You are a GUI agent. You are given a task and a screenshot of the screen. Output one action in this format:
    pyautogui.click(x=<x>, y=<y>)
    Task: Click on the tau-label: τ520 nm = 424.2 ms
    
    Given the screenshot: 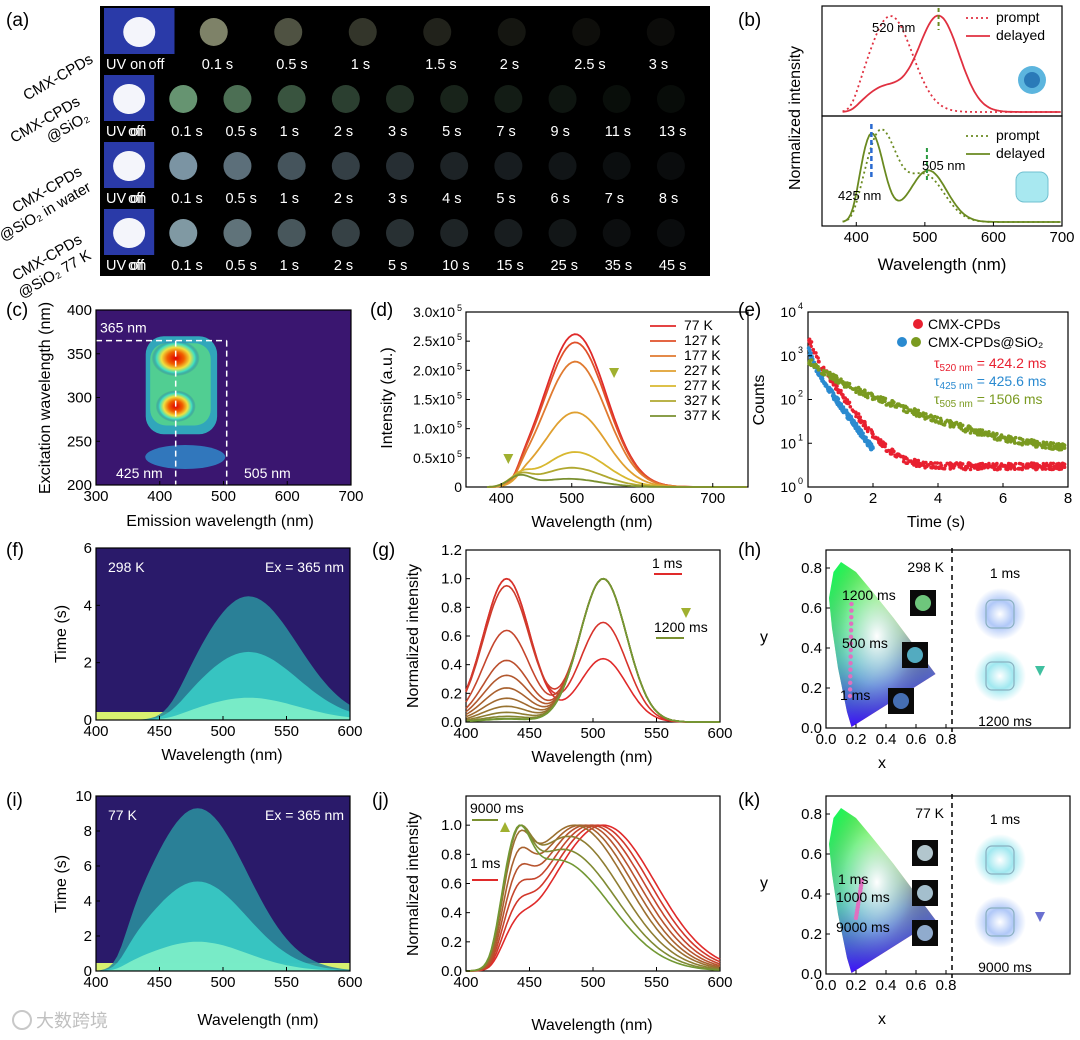 What is the action you would take?
    pyautogui.click(x=990, y=364)
    